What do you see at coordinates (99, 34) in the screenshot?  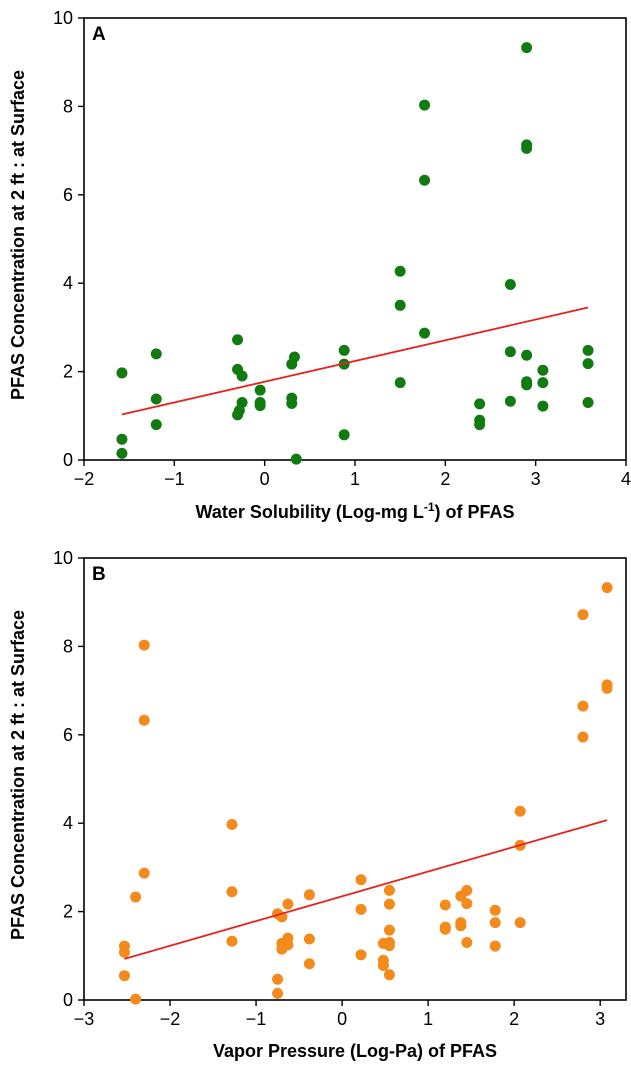 I see `panel-label: A` at bounding box center [99, 34].